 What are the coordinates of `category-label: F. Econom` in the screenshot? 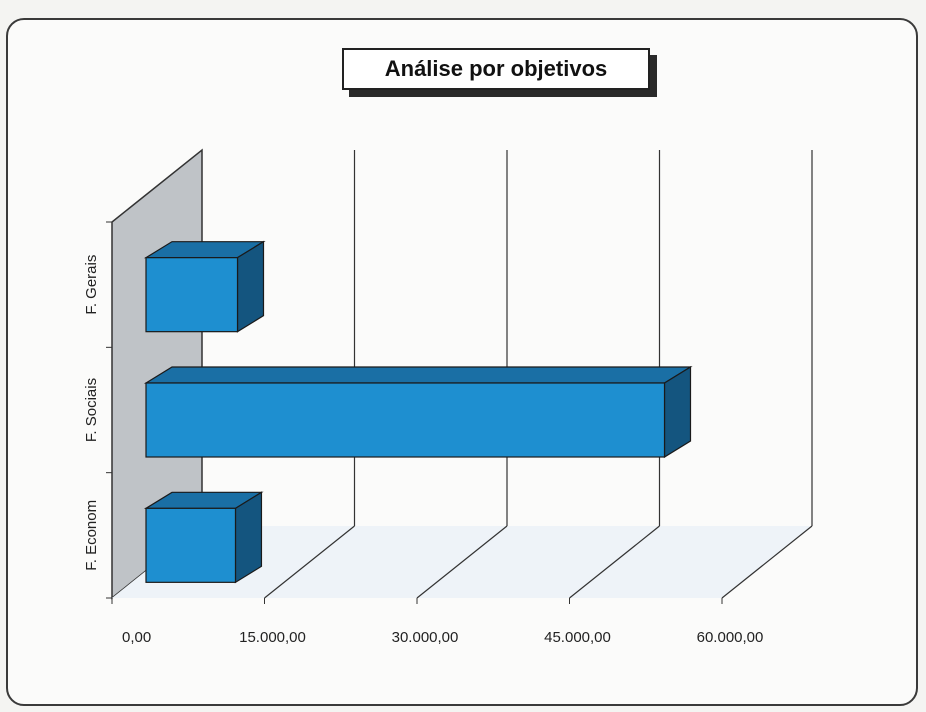 It's located at (91, 535).